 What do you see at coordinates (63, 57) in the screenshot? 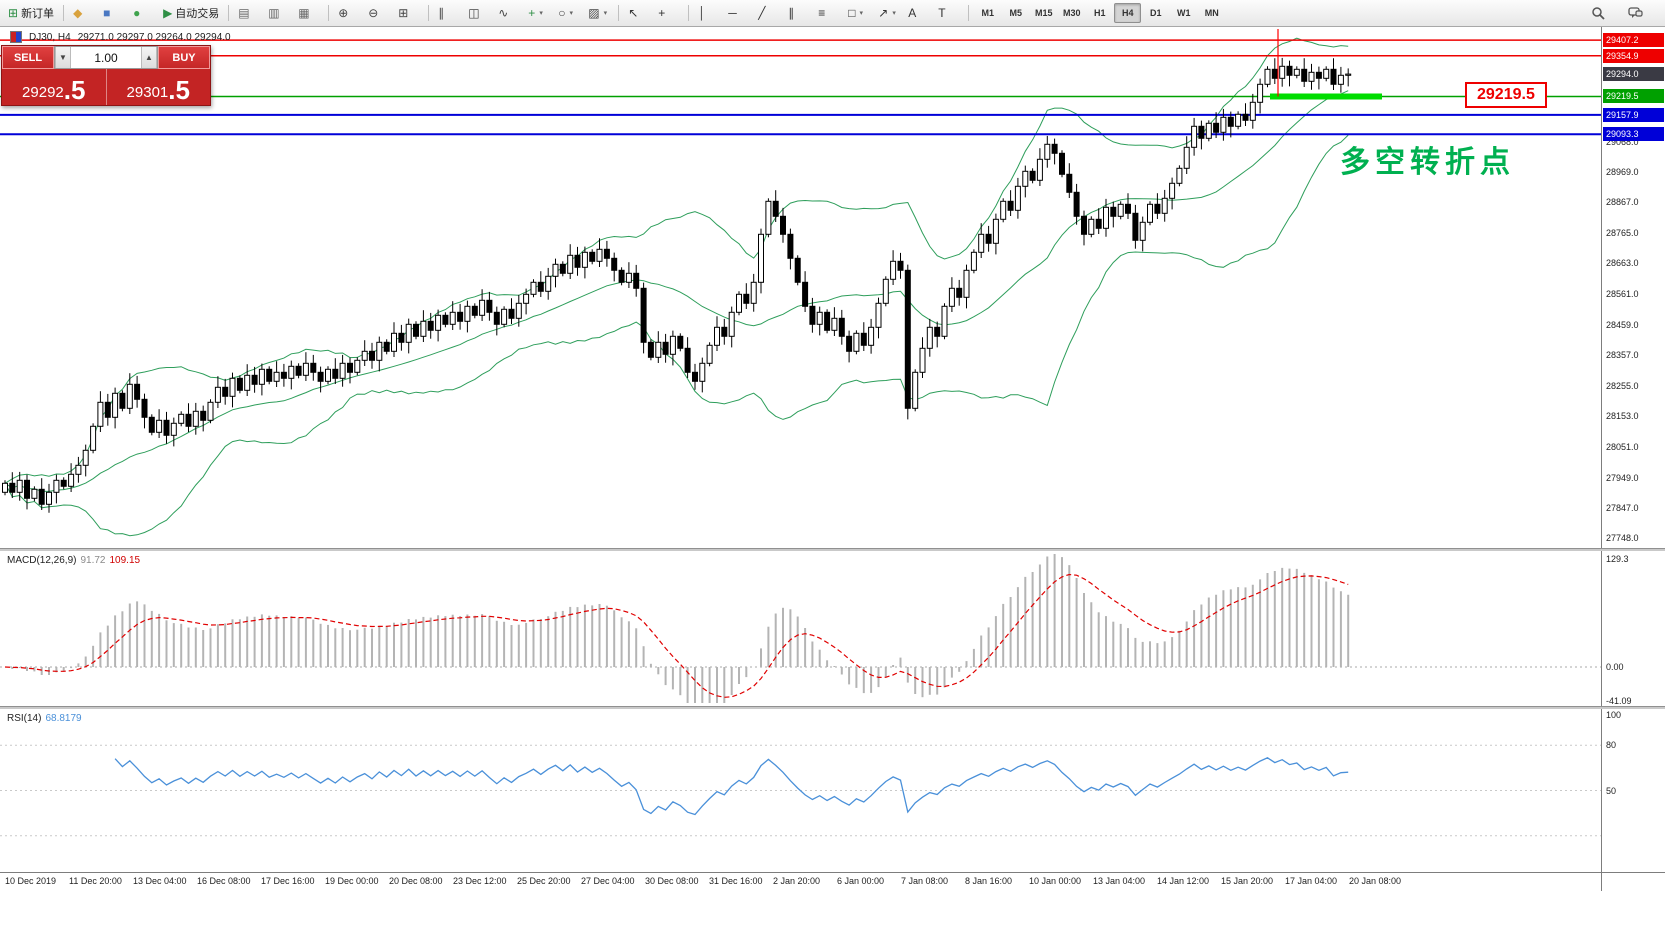
I see `volume-decrease-button: ▼` at bounding box center [63, 57].